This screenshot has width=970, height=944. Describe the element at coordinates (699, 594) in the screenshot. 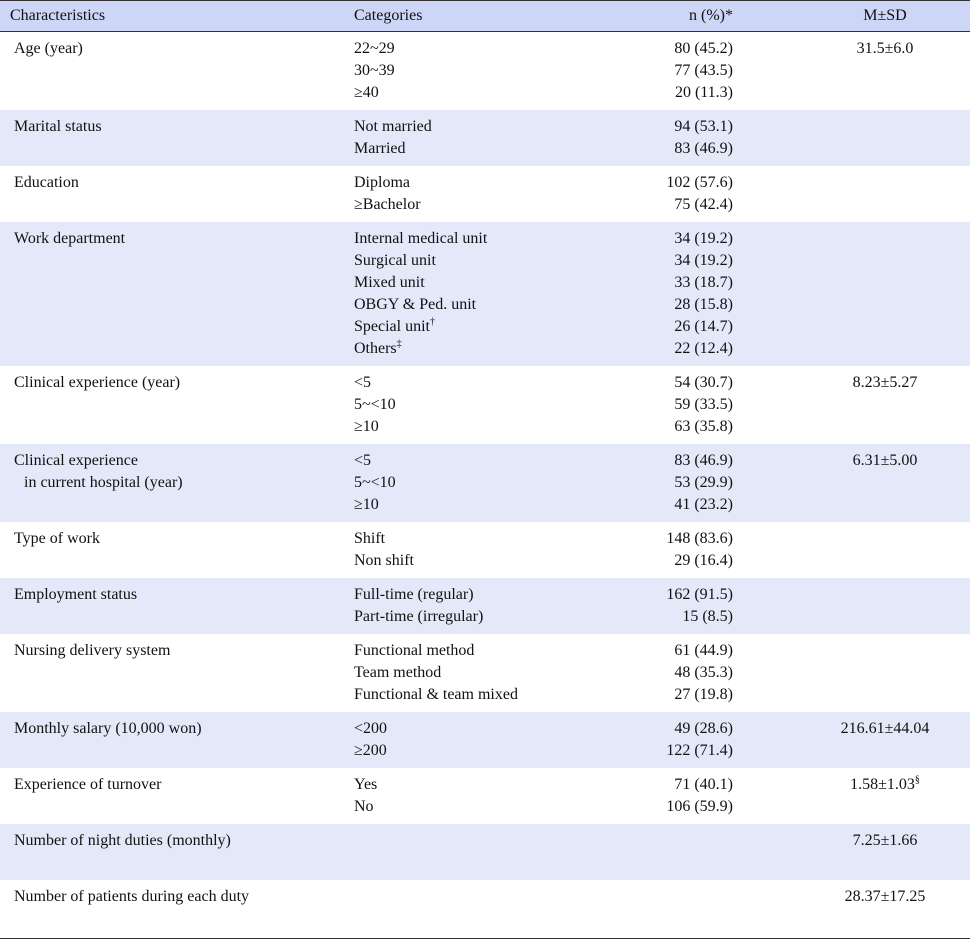

I see `count-percent: 162 (91.5)` at that location.